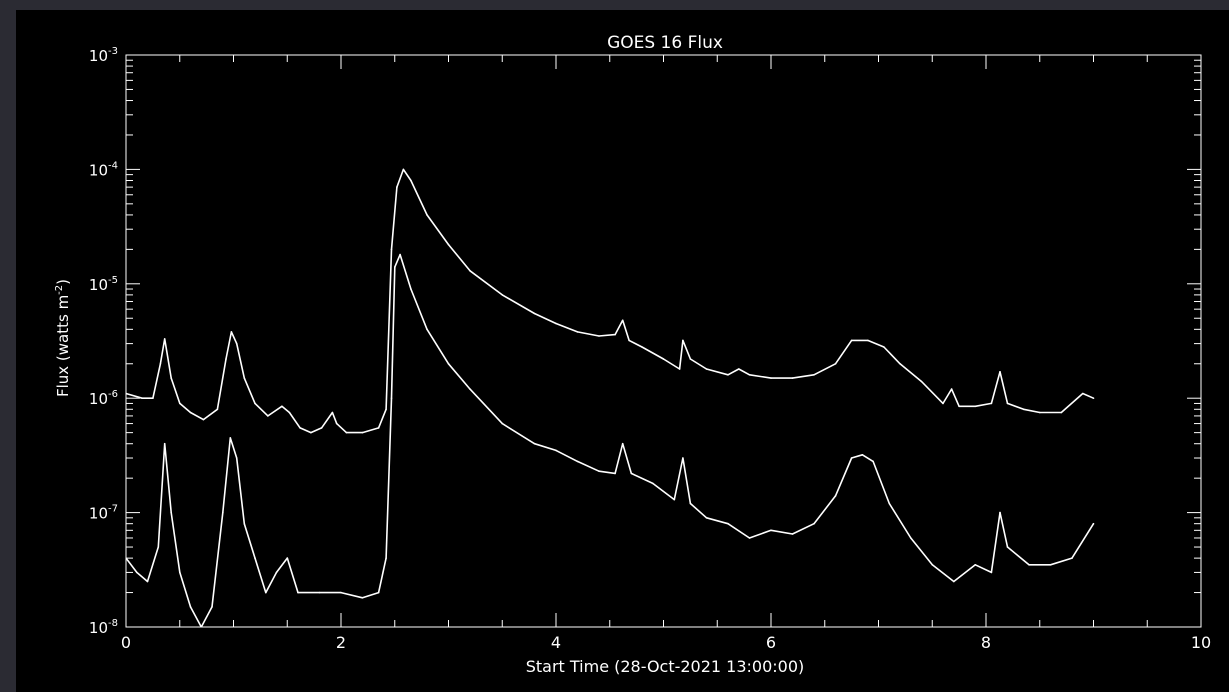 Image resolution: width=1229 pixels, height=692 pixels. I want to click on y-tick-label: 10⁻⁴, so click(103, 169).